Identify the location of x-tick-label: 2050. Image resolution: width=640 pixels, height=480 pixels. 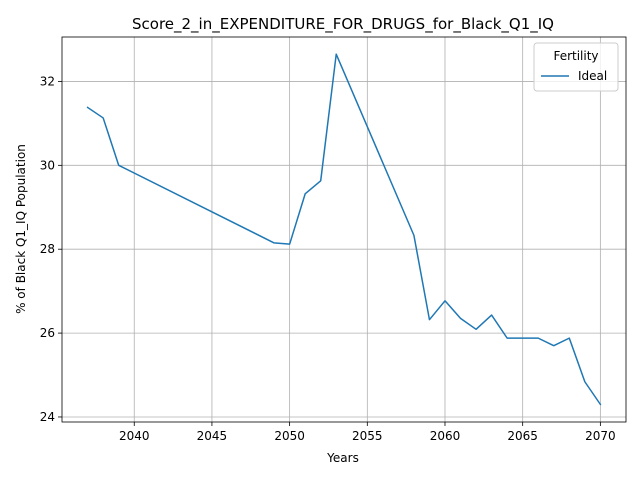
(289, 436).